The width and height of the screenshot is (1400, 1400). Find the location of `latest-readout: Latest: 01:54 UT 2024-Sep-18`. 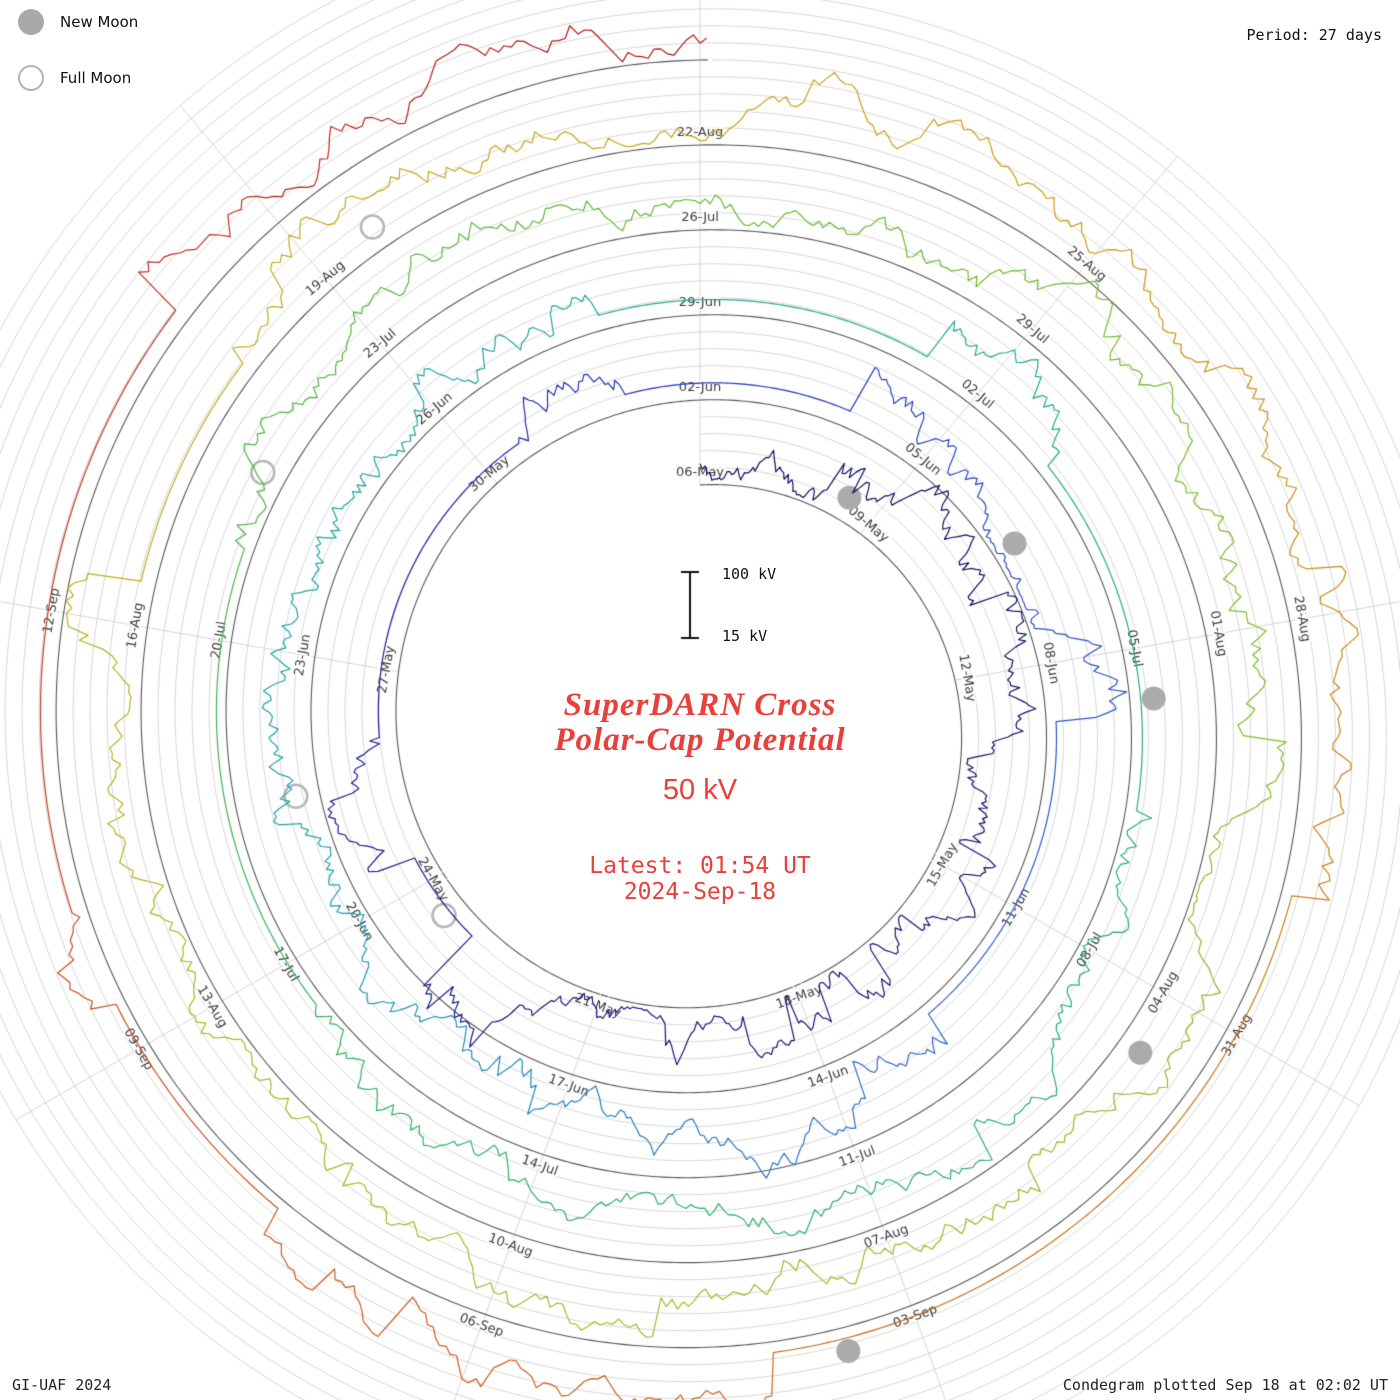

latest-readout: Latest: 01:54 UT 2024-Sep-18 is located at coordinates (699, 879).